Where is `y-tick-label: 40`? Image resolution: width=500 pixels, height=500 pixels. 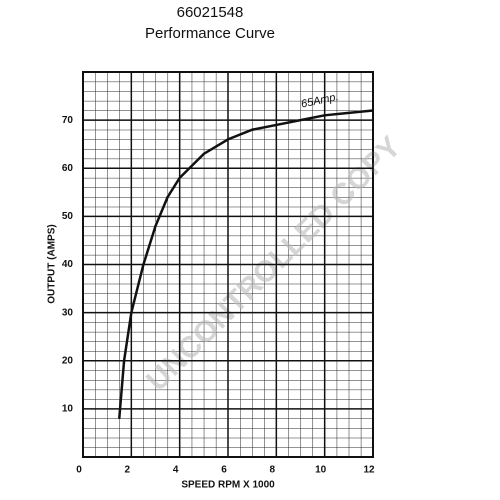 y-tick-label: 40 is located at coordinates (68, 264).